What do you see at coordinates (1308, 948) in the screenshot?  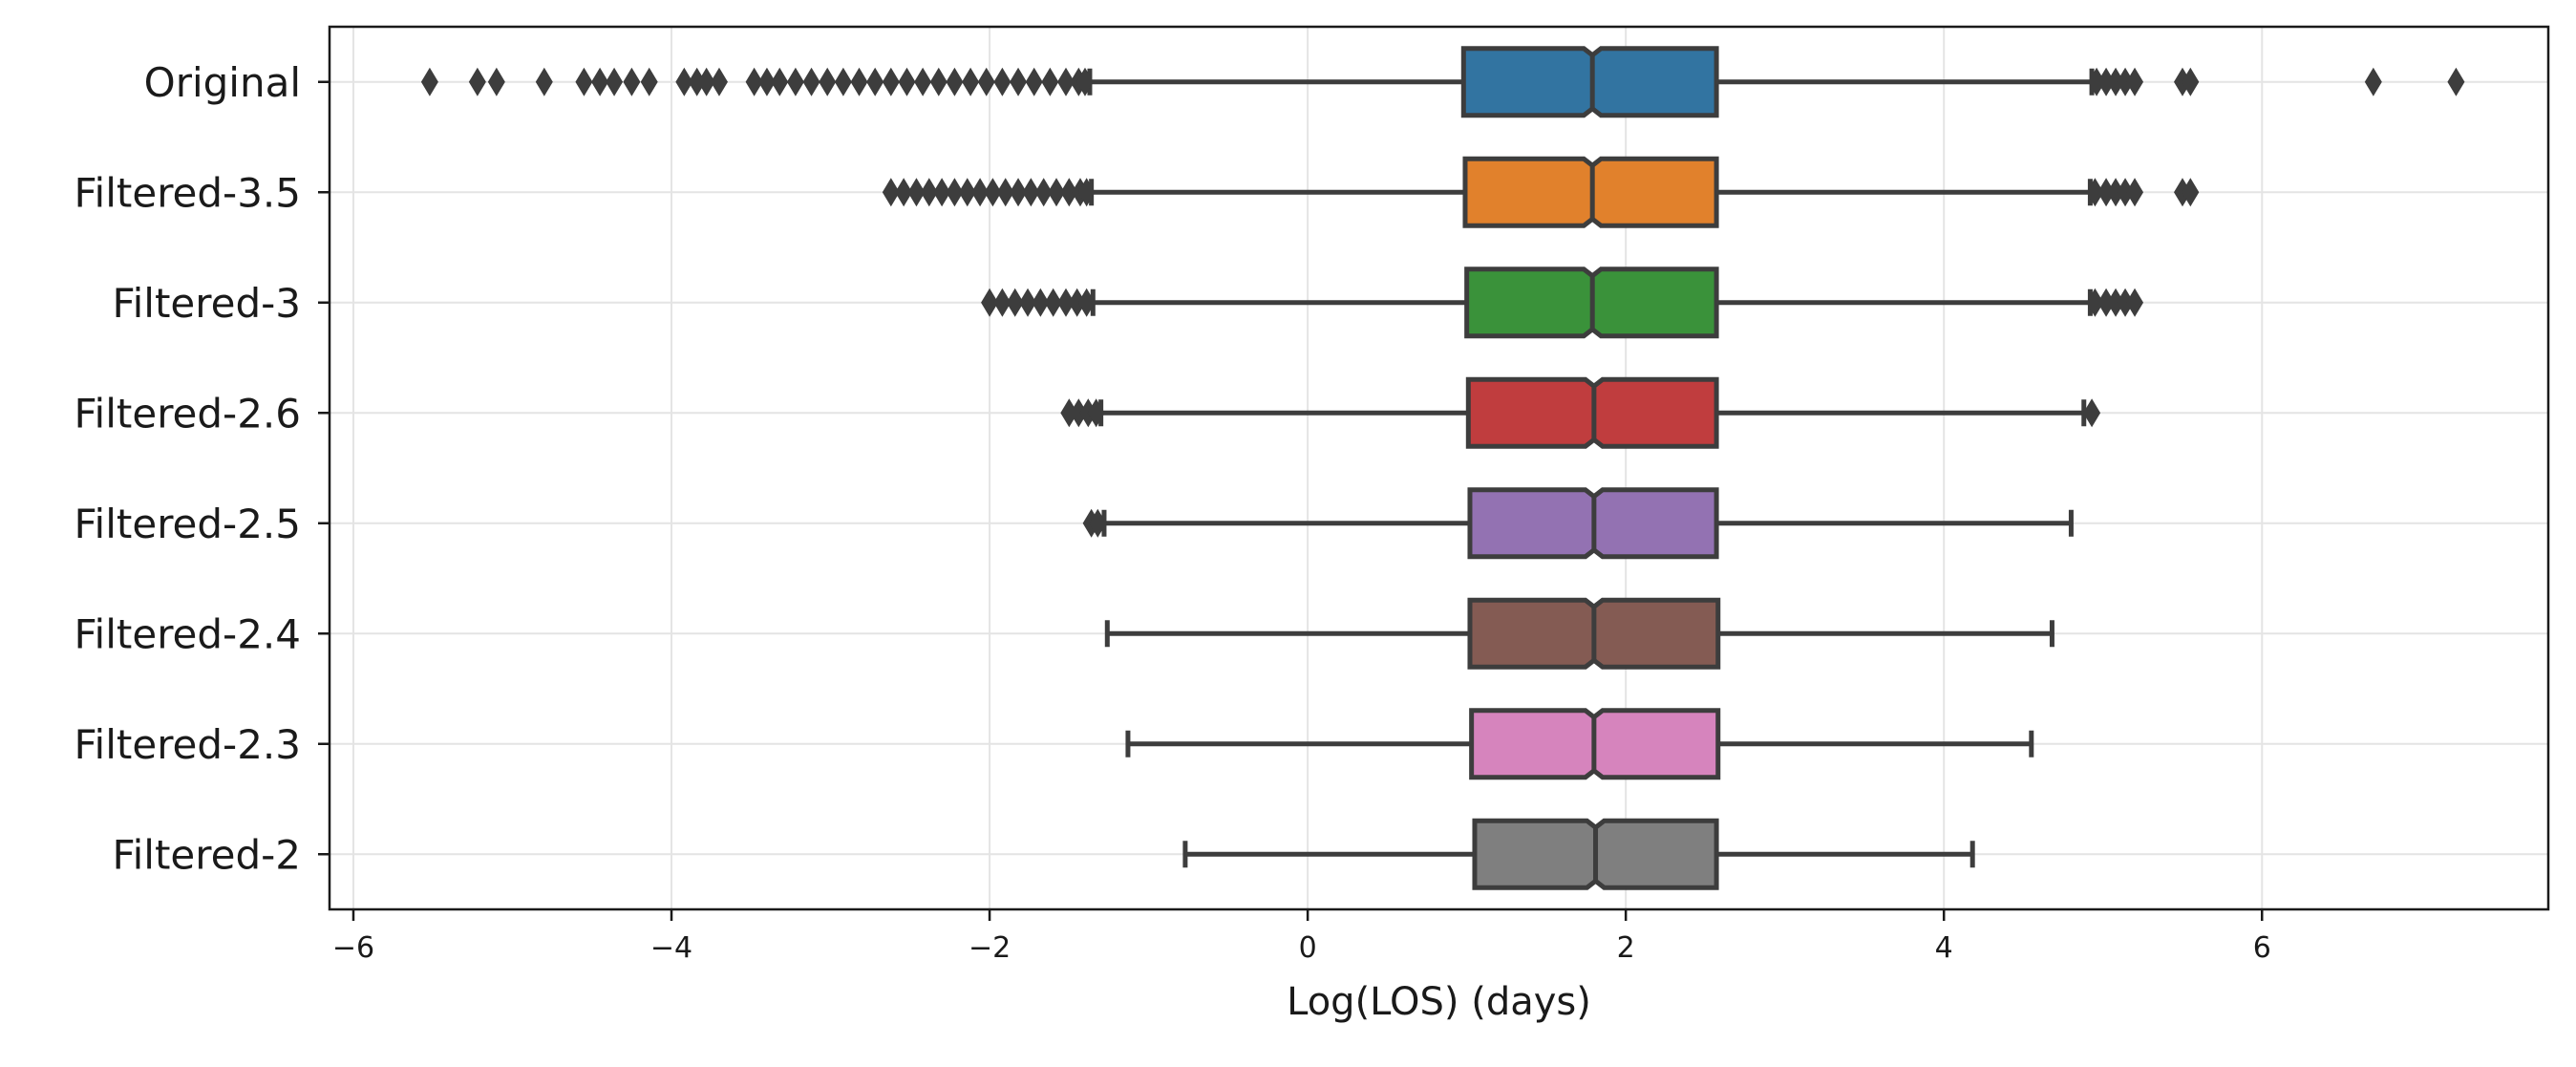 I see `x-tick-label: 0` at bounding box center [1308, 948].